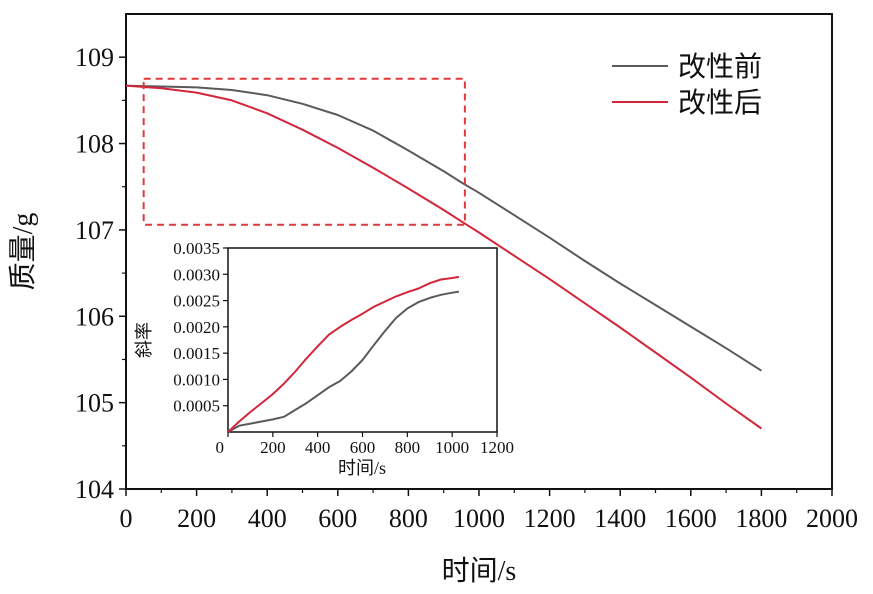 The height and width of the screenshot is (594, 873). I want to click on main-y-tick-label: 109, so click(94, 57).